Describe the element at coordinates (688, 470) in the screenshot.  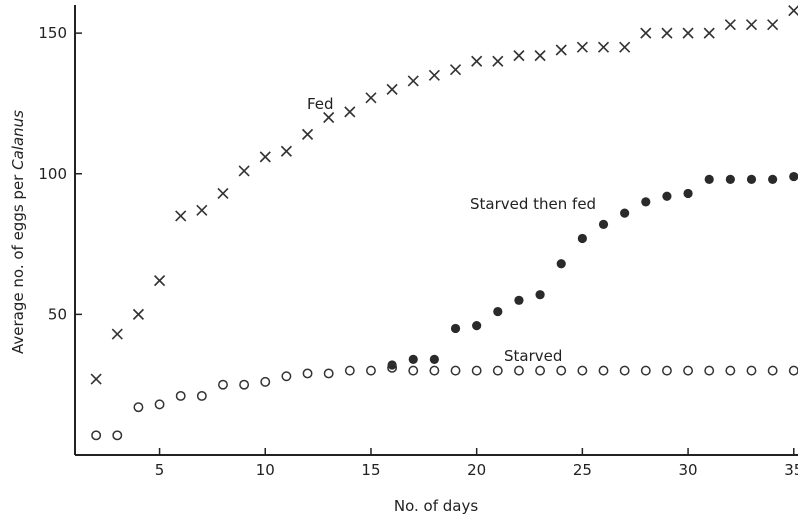
I see `x-tick-label: 30` at that location.